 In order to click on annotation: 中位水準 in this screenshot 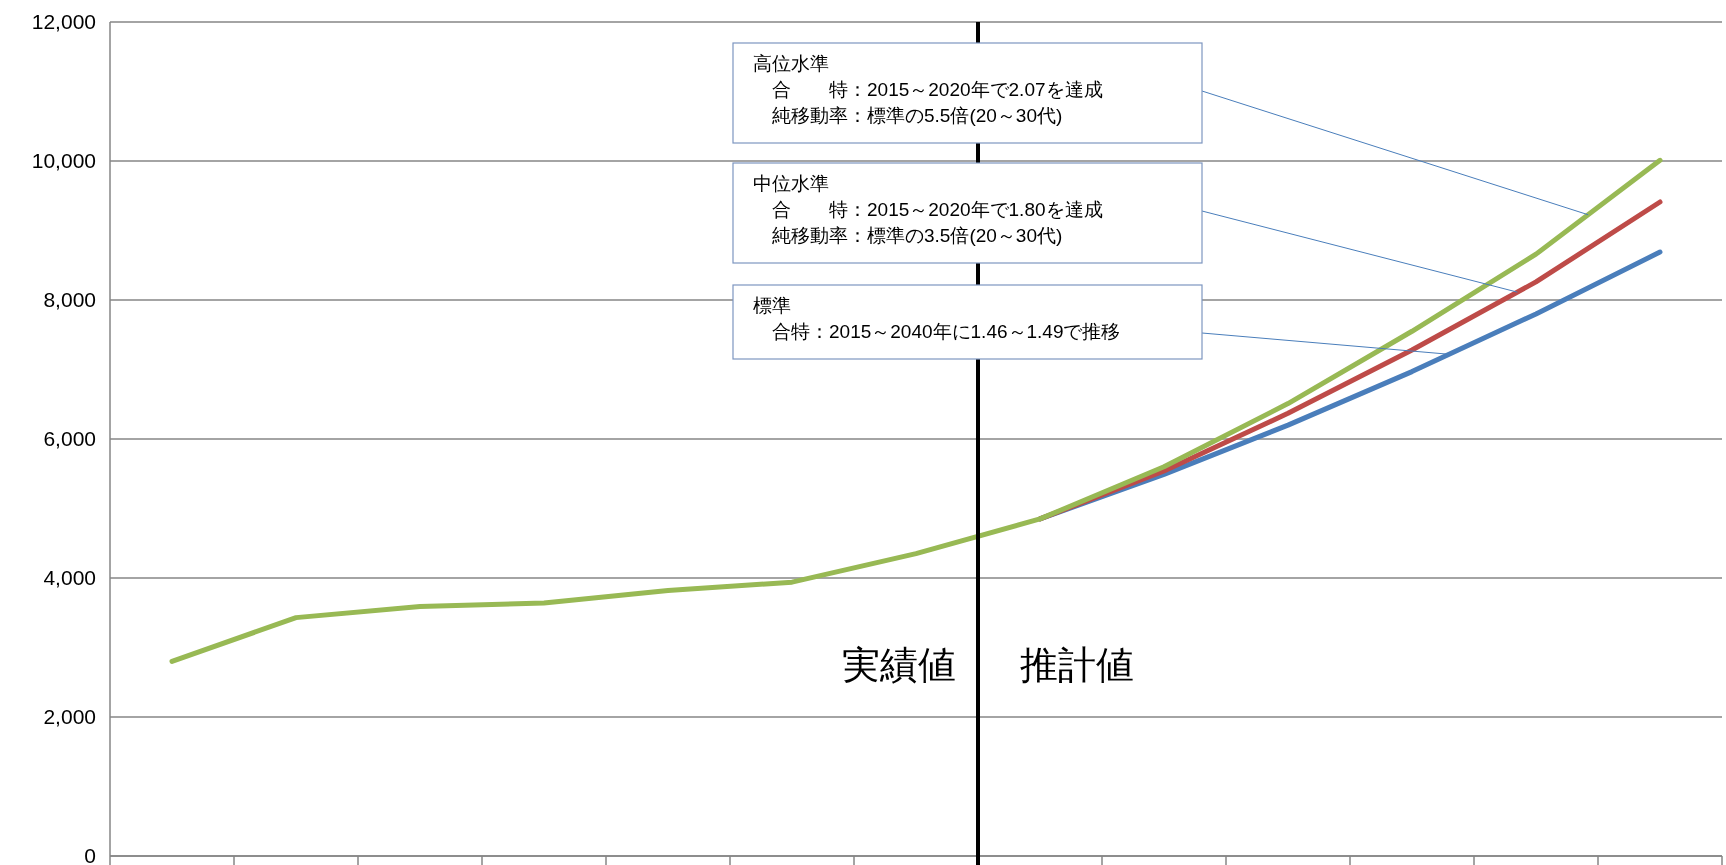, I will do `click(791, 183)`.